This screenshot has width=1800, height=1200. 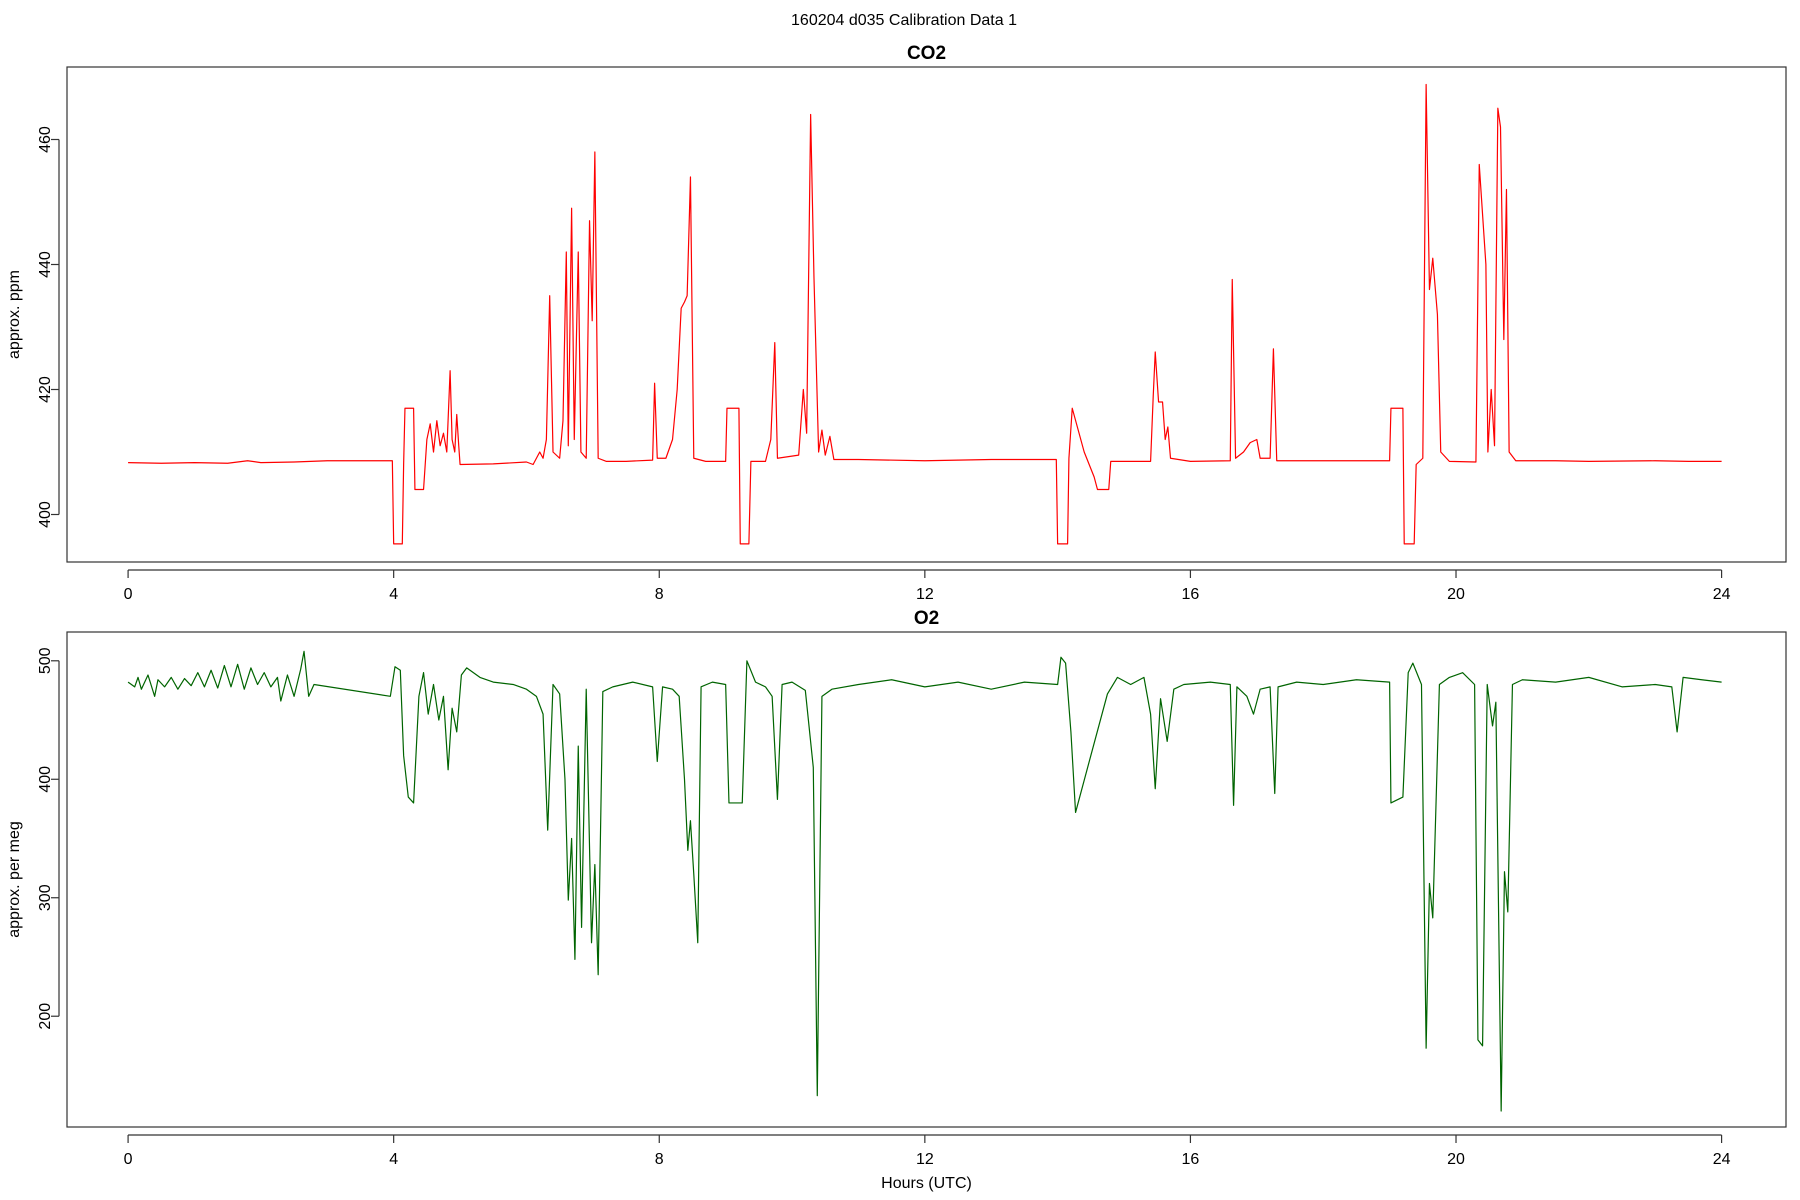 I want to click on y-tick-label: 300, so click(x=45, y=897).